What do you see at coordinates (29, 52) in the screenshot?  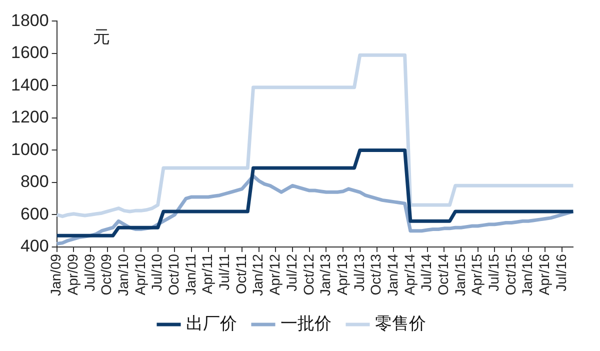 I see `y-tick-label: 1600` at bounding box center [29, 52].